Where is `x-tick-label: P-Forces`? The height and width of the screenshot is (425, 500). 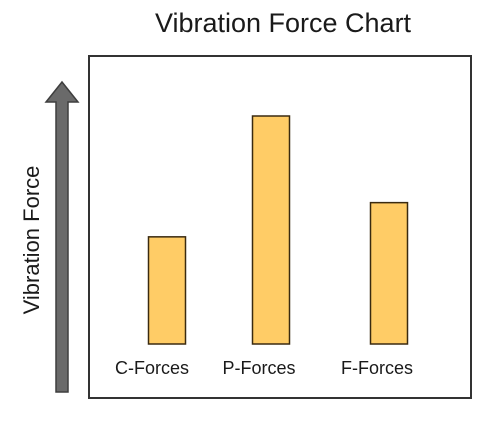 x-tick-label: P-Forces is located at coordinates (258, 368).